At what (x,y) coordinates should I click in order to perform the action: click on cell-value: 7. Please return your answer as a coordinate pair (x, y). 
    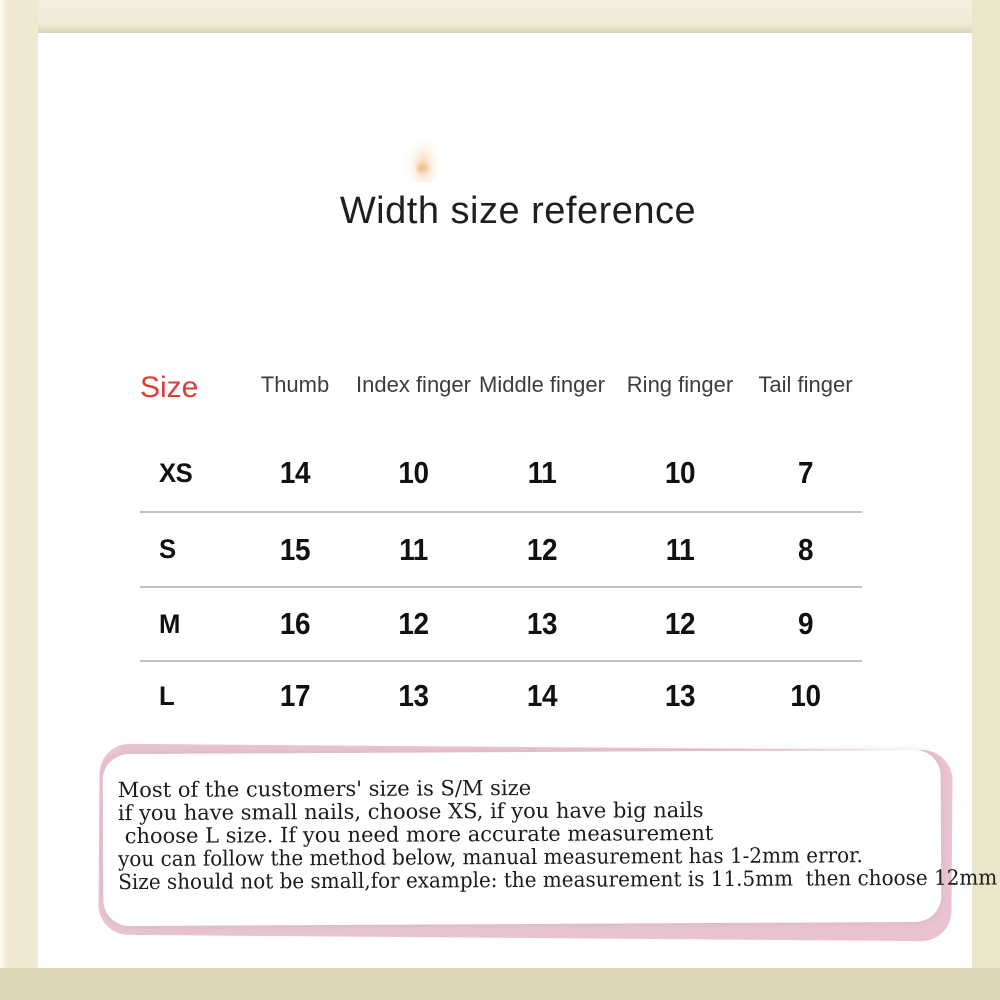
    Looking at the image, I should click on (805, 472).